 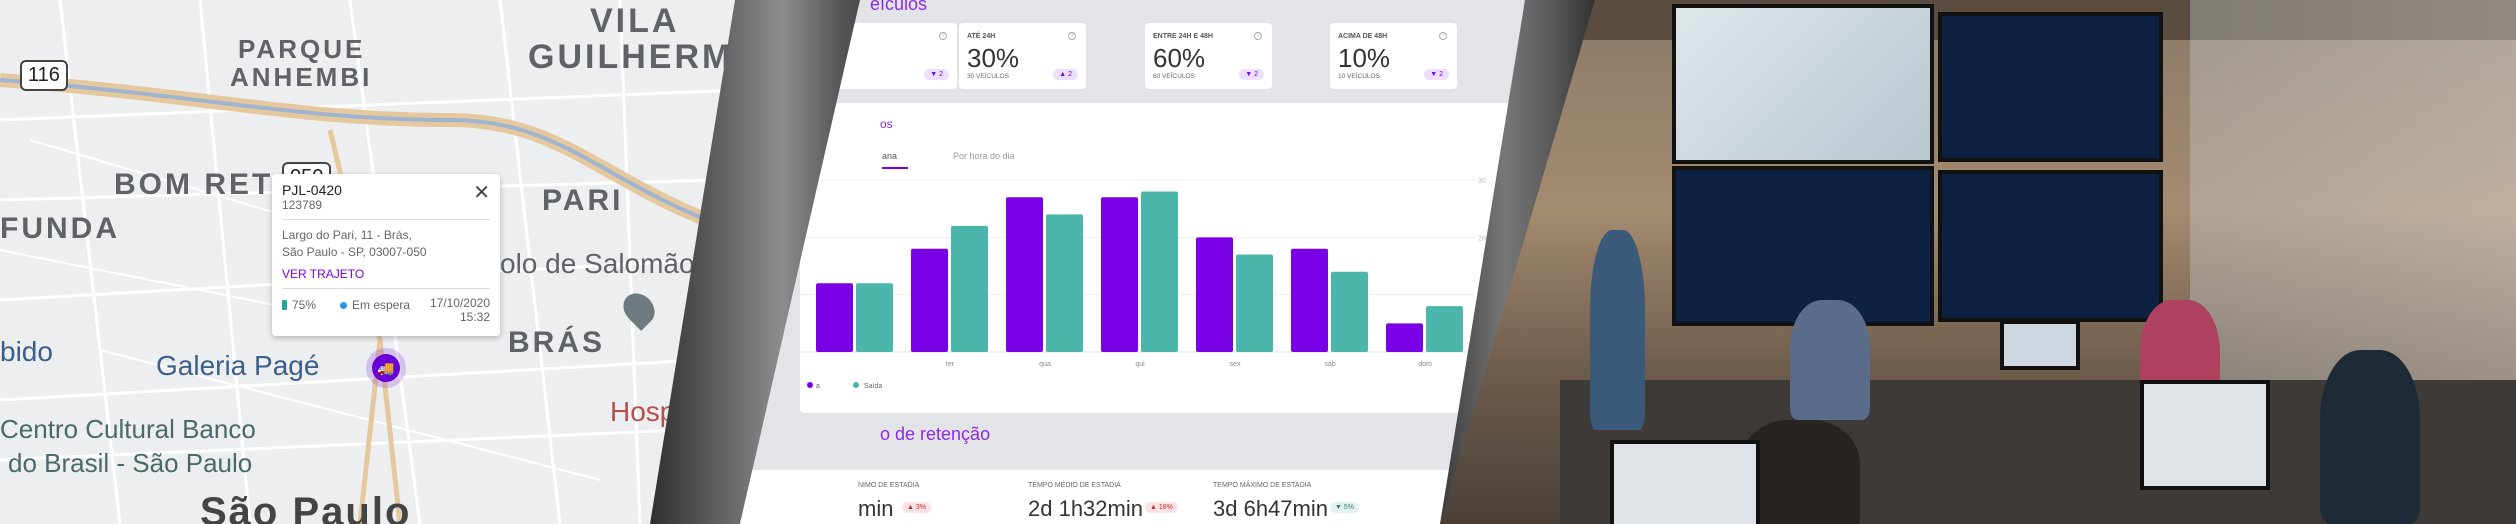 What do you see at coordinates (643, 411) in the screenshot?
I see `place-label: Hosp` at bounding box center [643, 411].